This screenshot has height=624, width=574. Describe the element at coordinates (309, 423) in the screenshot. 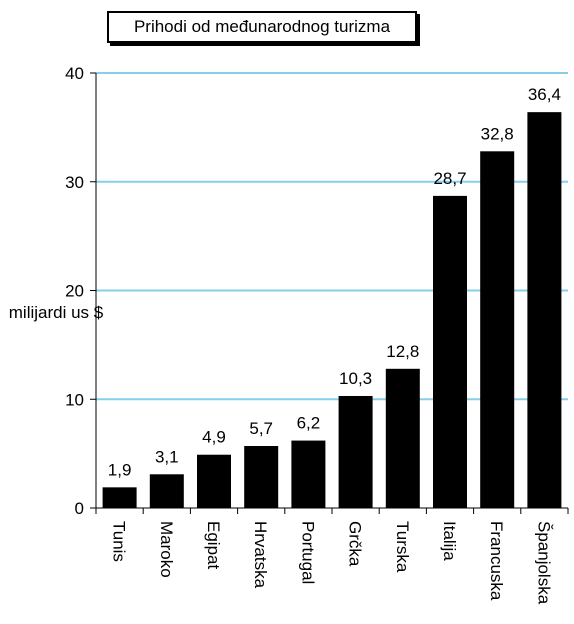

I see `data-label: 6,2` at that location.